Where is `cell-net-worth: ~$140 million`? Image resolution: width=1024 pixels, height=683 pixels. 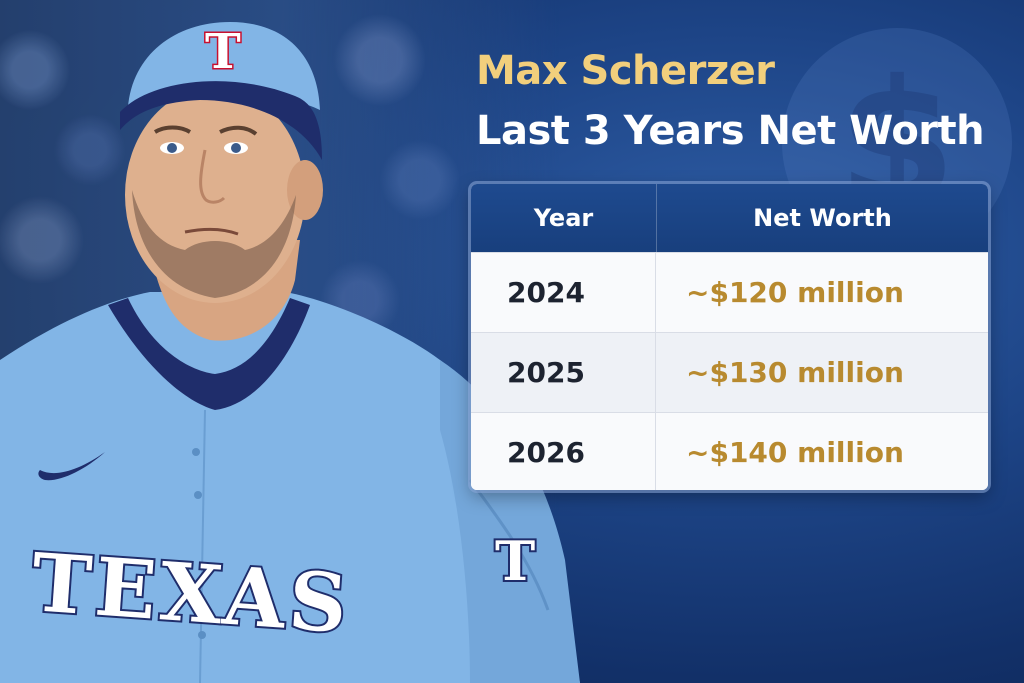
cell-net-worth: ~$140 million is located at coordinates (795, 452).